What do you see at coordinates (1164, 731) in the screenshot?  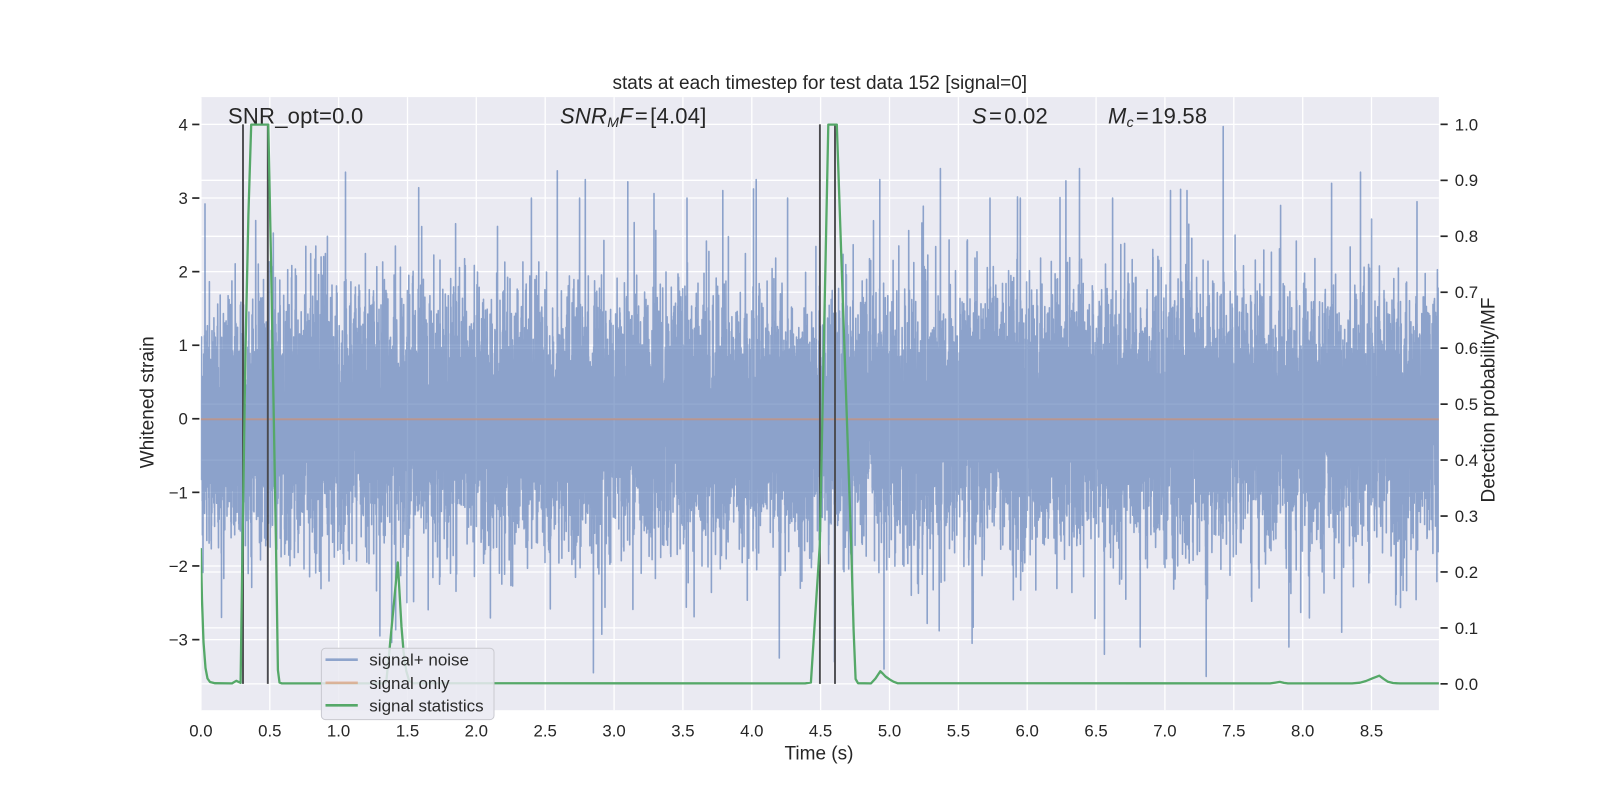 I see `svg-text: 7.0` at bounding box center [1164, 731].